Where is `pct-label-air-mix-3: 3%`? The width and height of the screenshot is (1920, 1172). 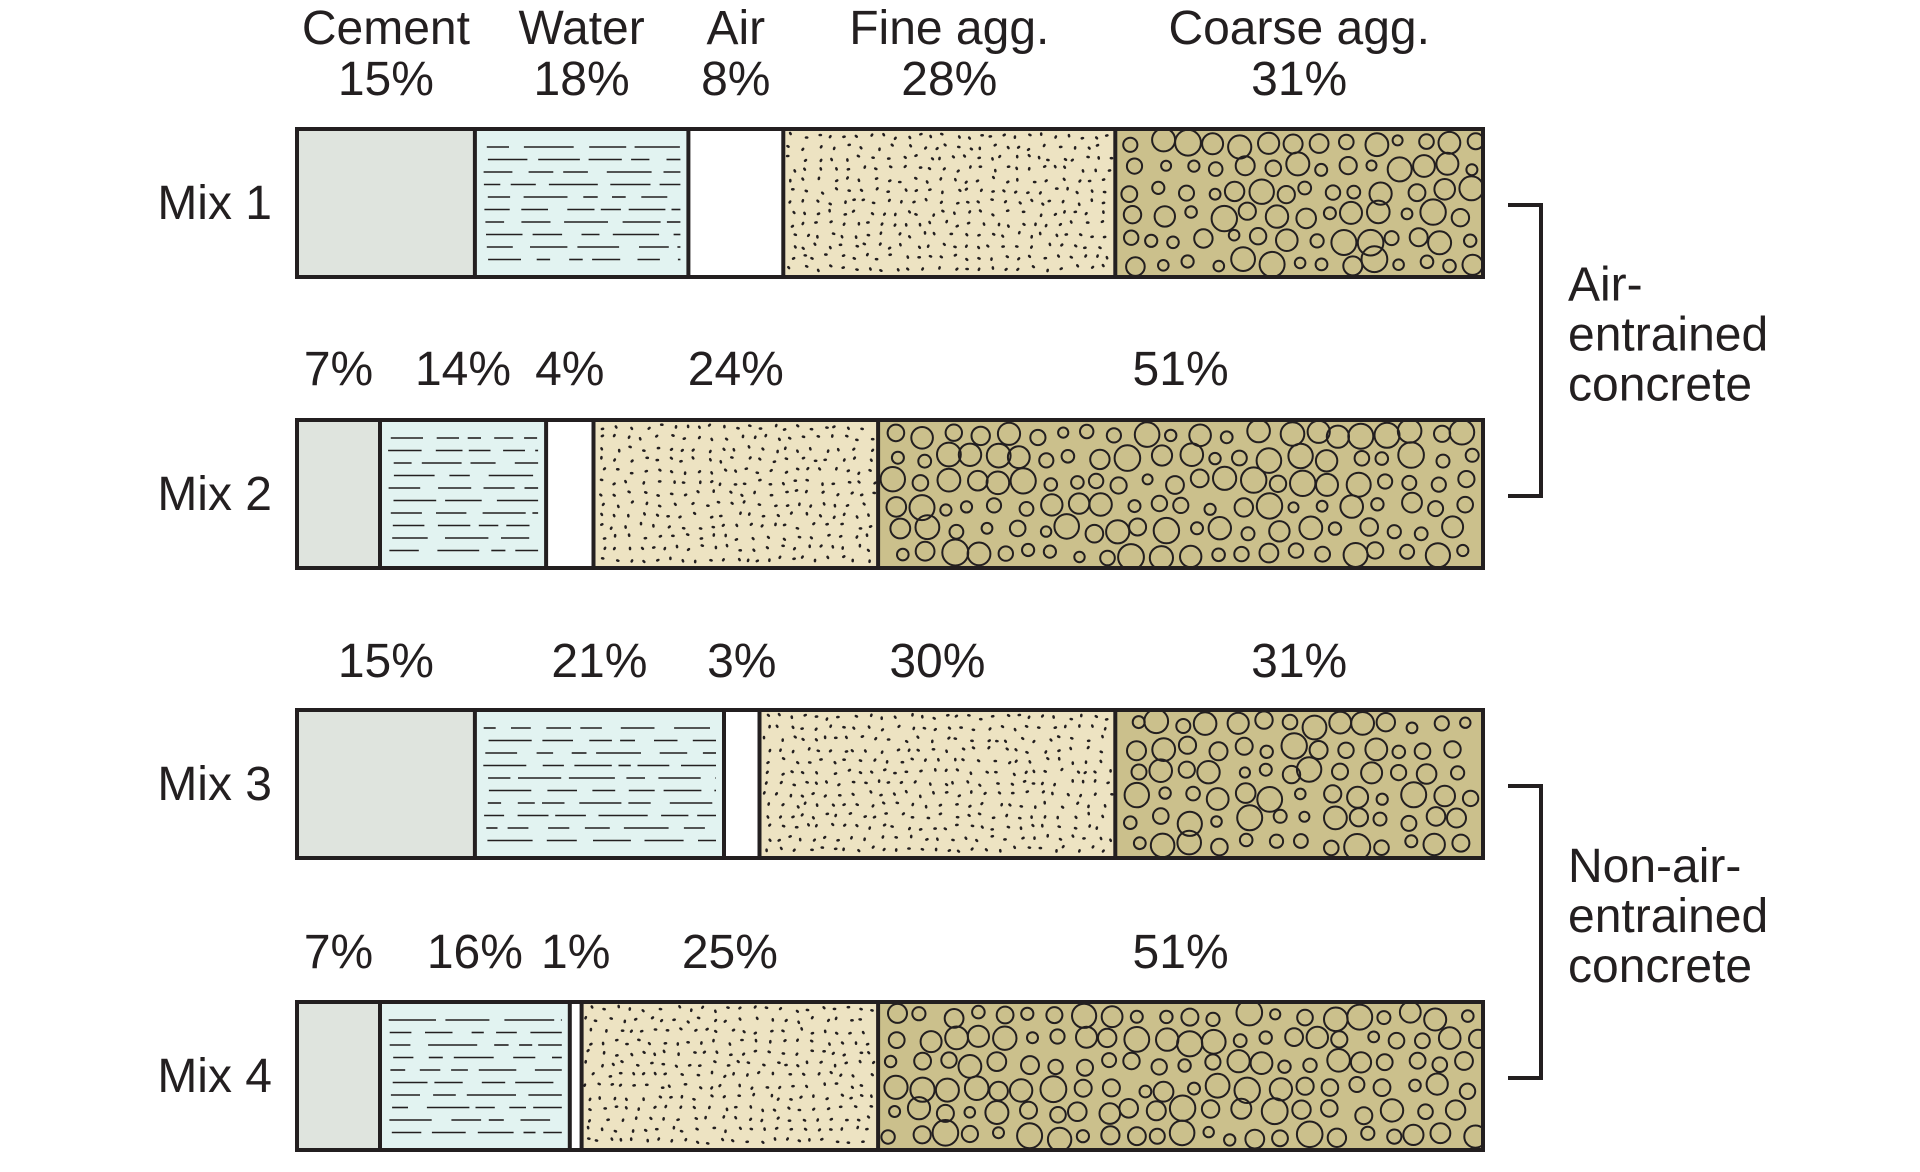
pct-label-air-mix-3: 3% is located at coordinates (741, 661).